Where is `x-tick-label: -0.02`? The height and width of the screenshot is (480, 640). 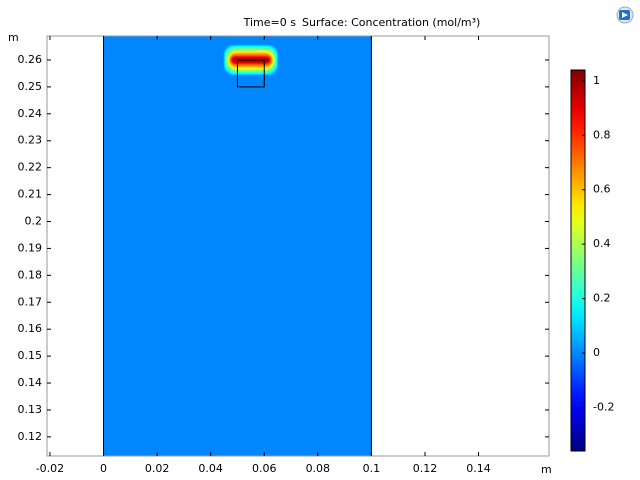 x-tick-label: -0.02 is located at coordinates (50, 468).